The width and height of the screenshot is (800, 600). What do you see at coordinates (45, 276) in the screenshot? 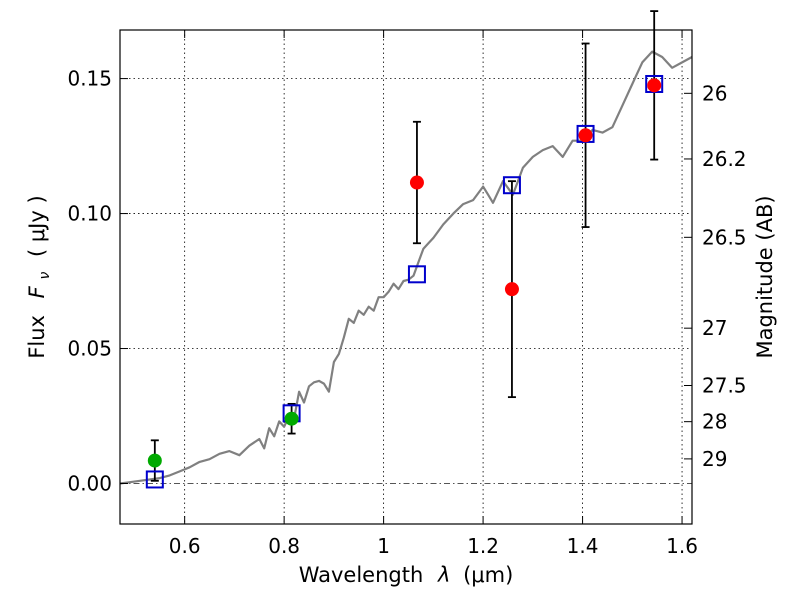
I see `y-axis-title-subscript: ν` at bounding box center [45, 276].